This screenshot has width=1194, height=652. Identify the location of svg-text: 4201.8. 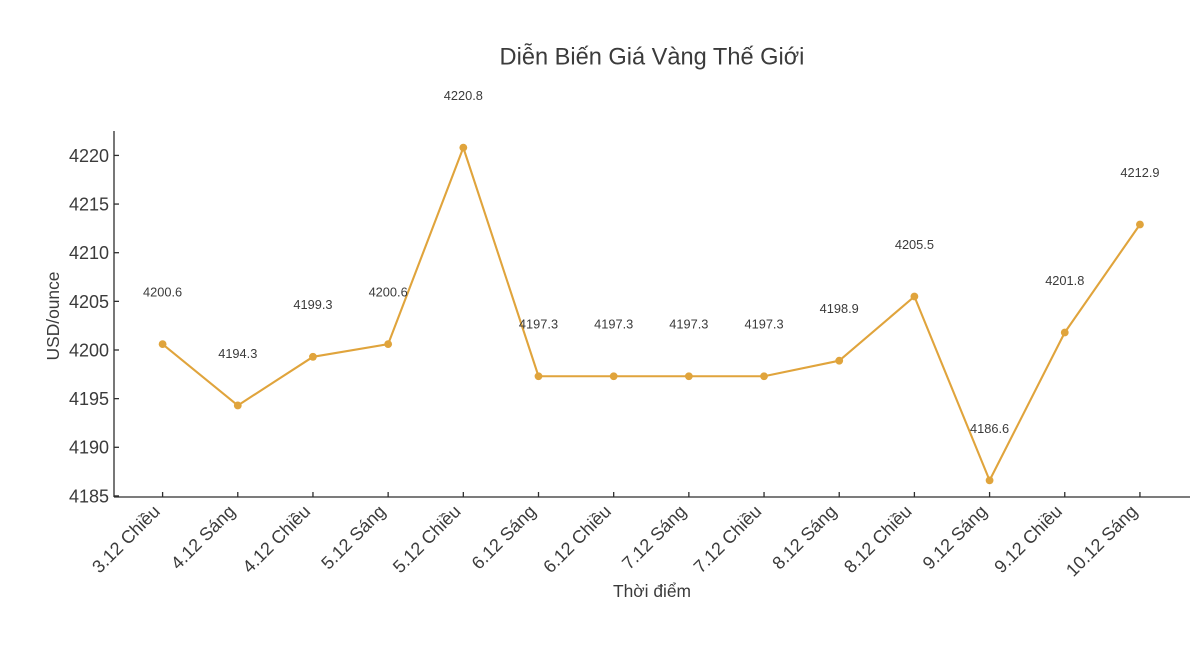
(1064, 280).